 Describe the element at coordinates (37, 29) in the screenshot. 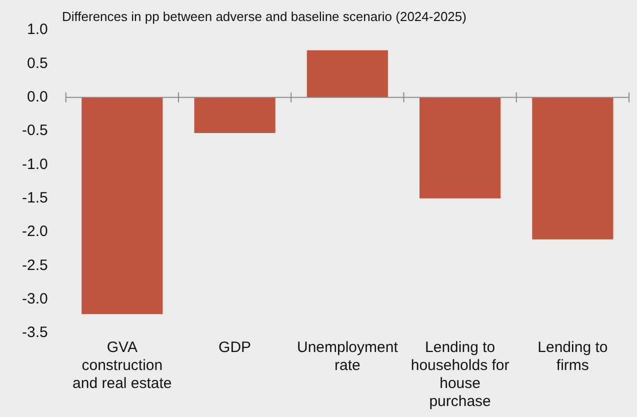

I see `y-tick-label: 1.0` at that location.